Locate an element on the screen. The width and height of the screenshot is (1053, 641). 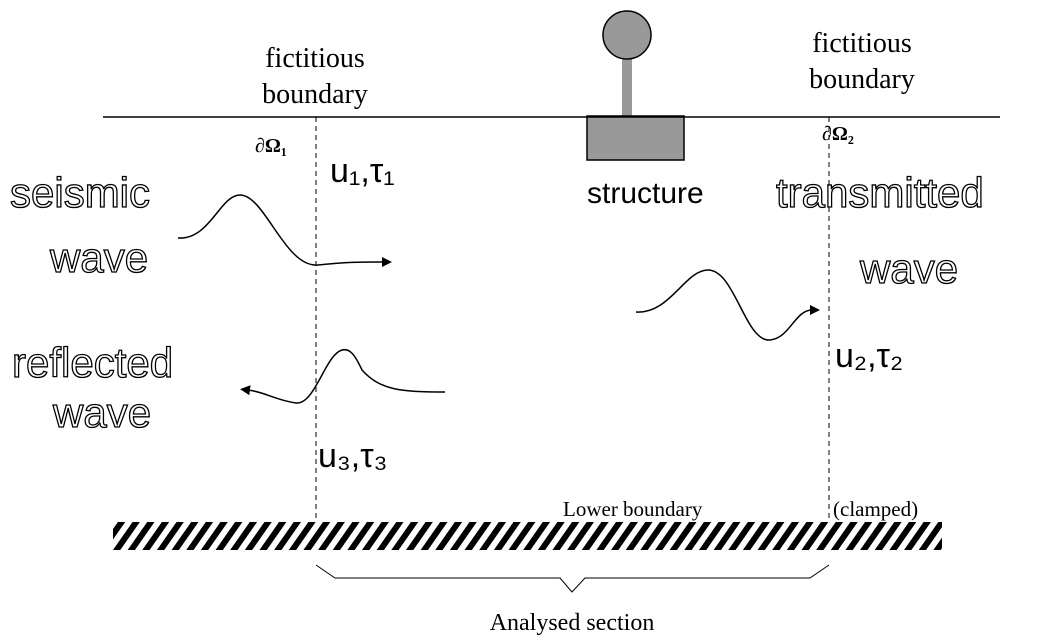
transmitted-wave-curve is located at coordinates (727, 305).